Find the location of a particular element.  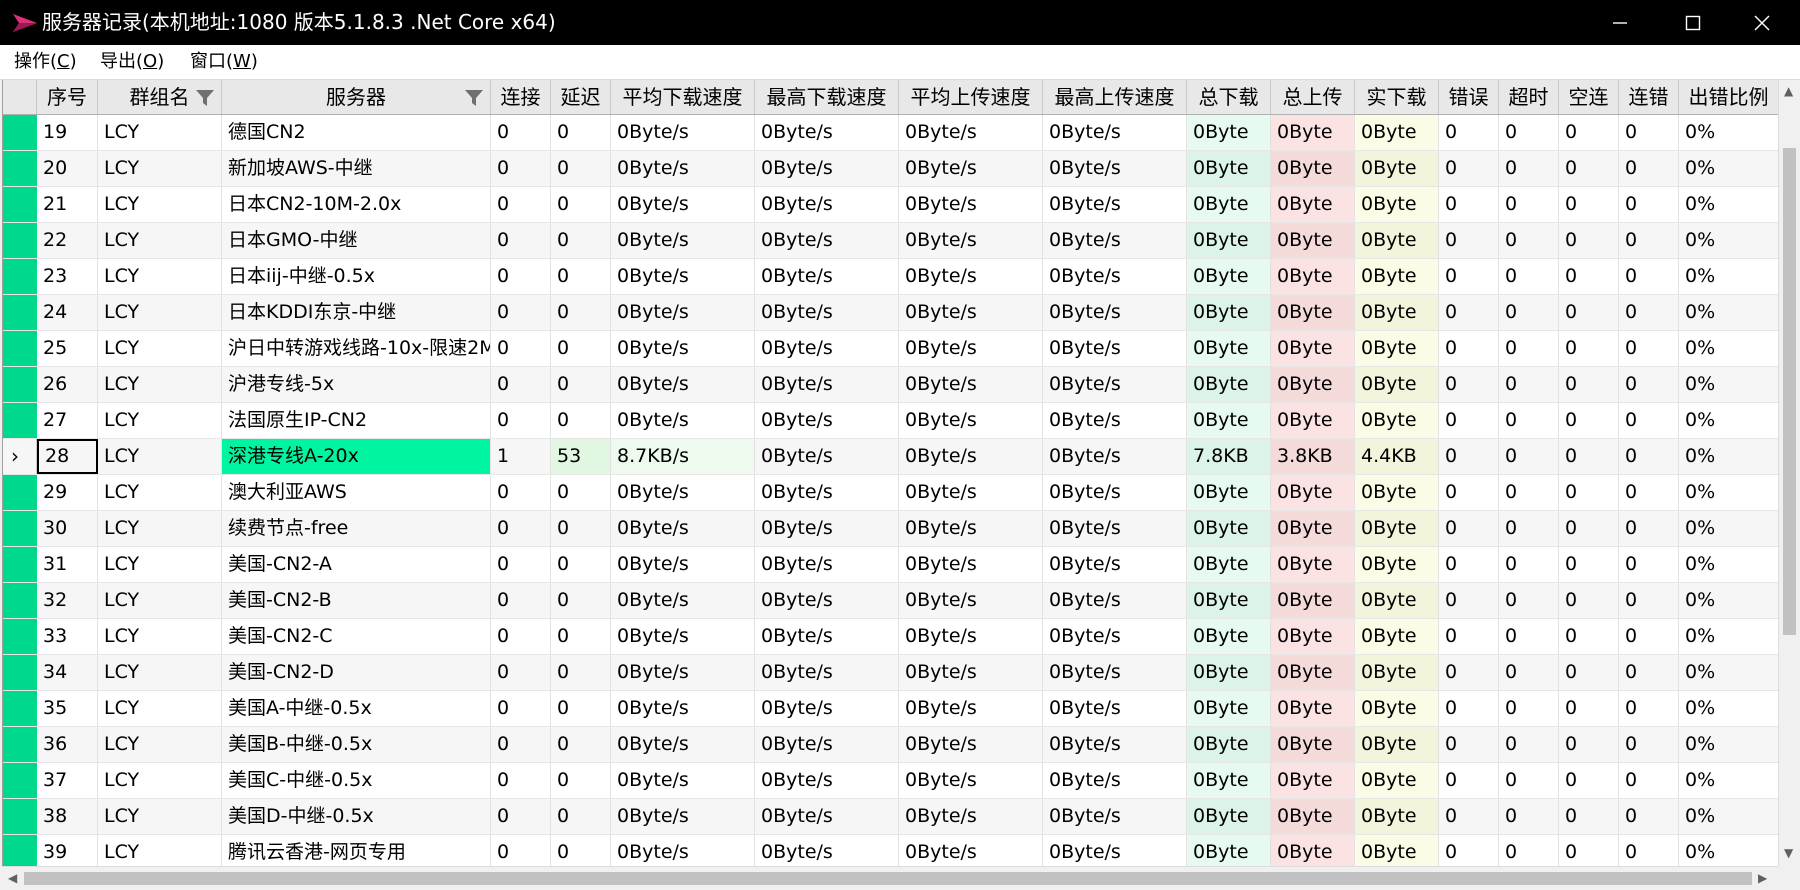

scroll-up-icon: ▲ is located at coordinates (1789, 91).